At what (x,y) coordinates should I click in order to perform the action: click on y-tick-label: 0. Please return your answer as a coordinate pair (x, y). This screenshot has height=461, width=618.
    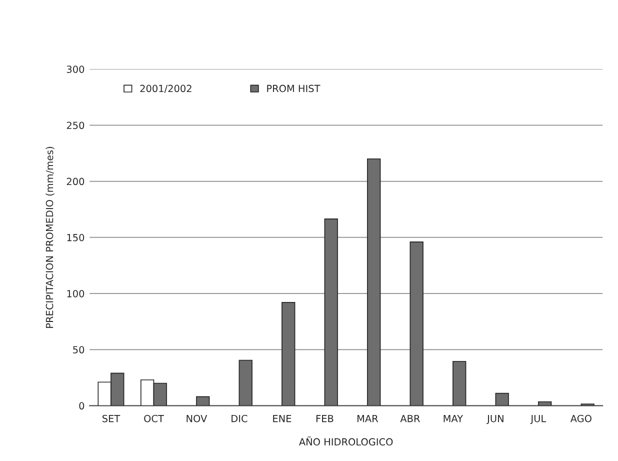
    Looking at the image, I should click on (81, 406).